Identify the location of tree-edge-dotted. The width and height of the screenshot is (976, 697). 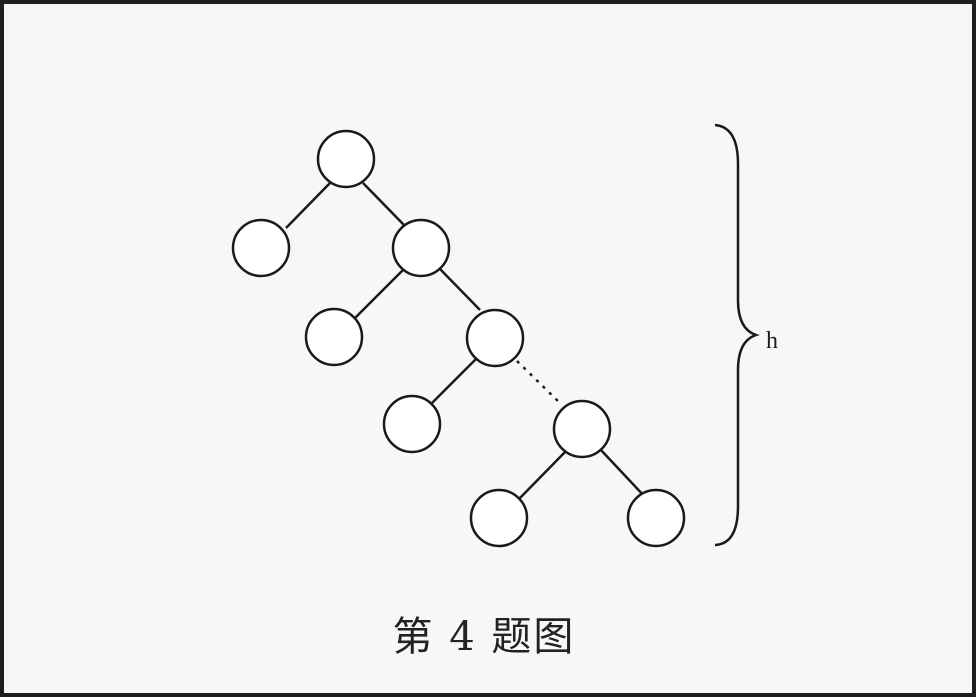
(539, 383).